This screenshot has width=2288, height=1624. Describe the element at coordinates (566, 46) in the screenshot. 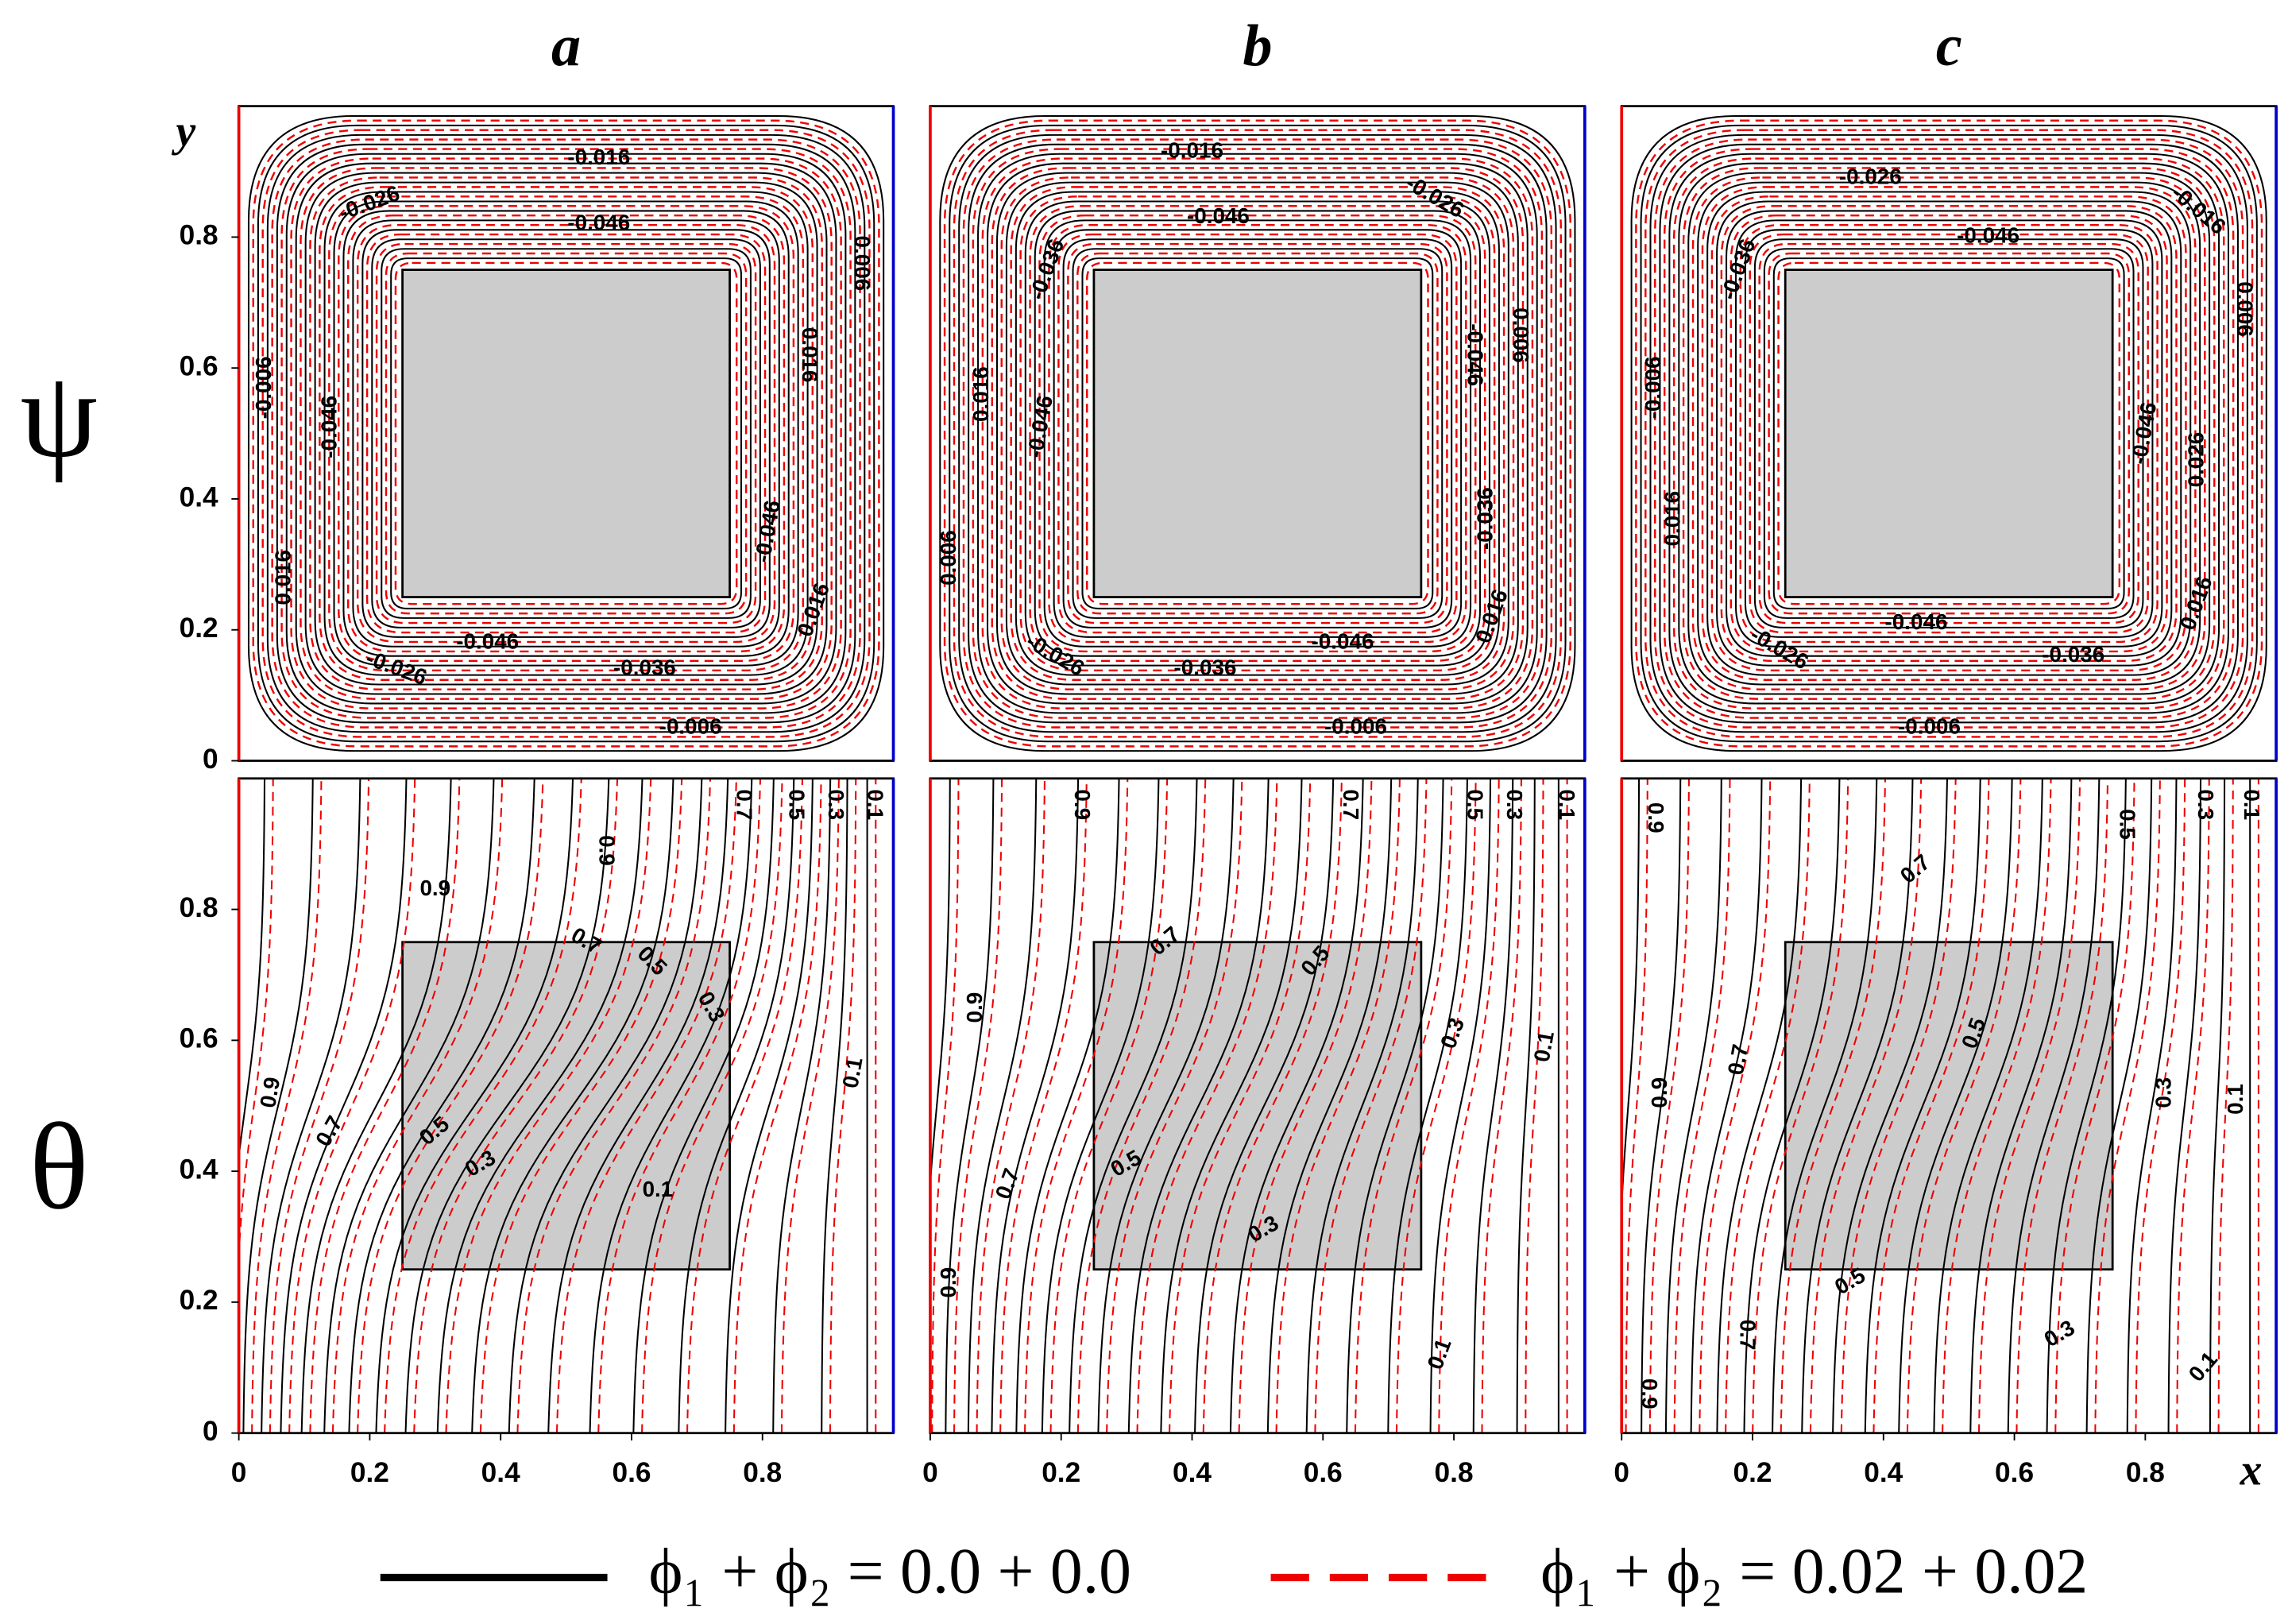

I see `column-label: a` at that location.